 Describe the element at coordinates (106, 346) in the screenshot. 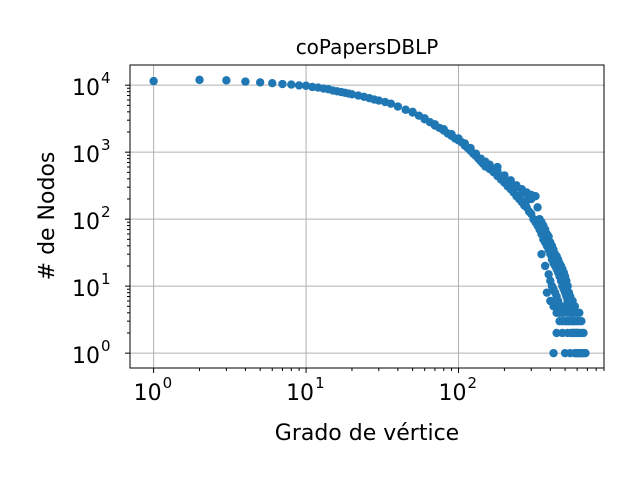

I see `y-tick-exponent: 0` at that location.